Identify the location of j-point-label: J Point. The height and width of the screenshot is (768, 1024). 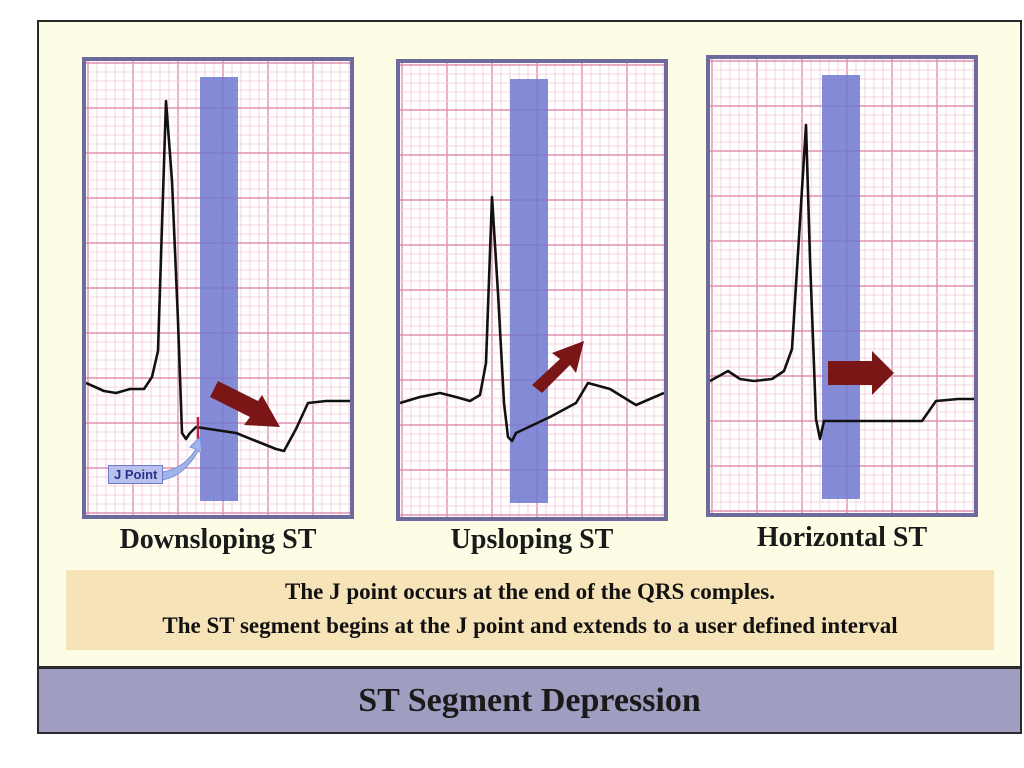
(136, 474).